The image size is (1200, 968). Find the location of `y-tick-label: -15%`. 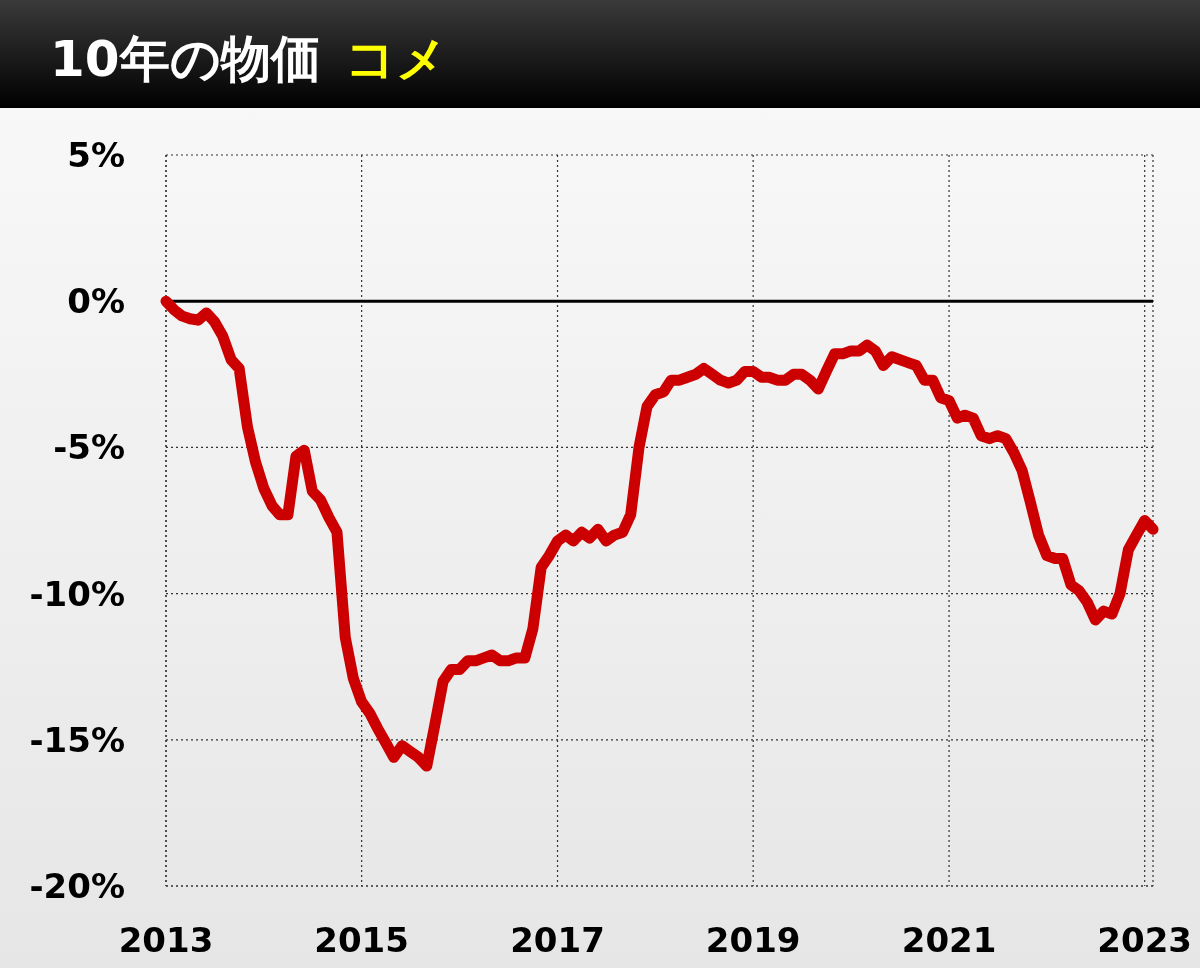

y-tick-label: -15% is located at coordinates (77, 739).